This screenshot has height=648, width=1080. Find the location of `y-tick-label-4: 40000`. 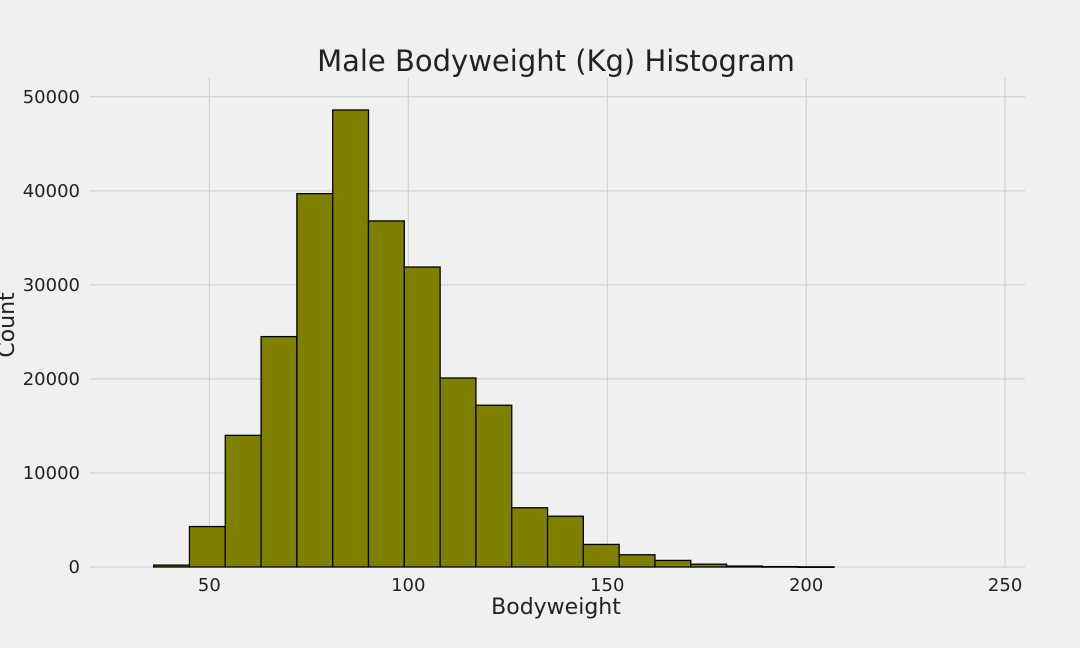

y-tick-label-4: 40000 is located at coordinates (51, 191).